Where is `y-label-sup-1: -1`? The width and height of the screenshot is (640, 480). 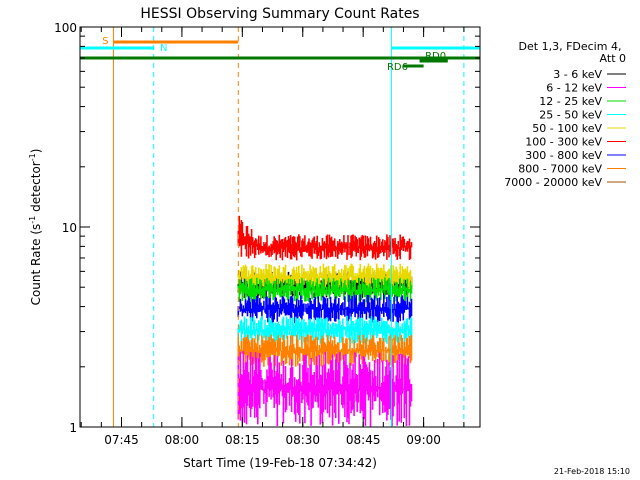
y-label-sup-1: -1 is located at coordinates (32, 220).